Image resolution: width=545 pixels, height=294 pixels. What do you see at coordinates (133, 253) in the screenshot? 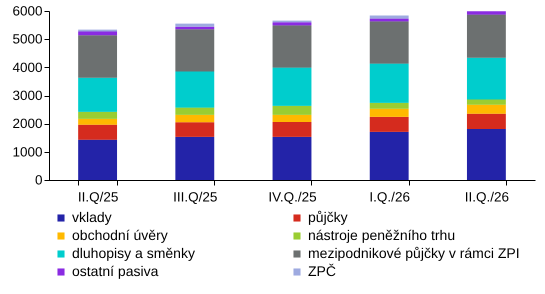
I see `legend-label: dluhopisy a směnky` at bounding box center [133, 253].